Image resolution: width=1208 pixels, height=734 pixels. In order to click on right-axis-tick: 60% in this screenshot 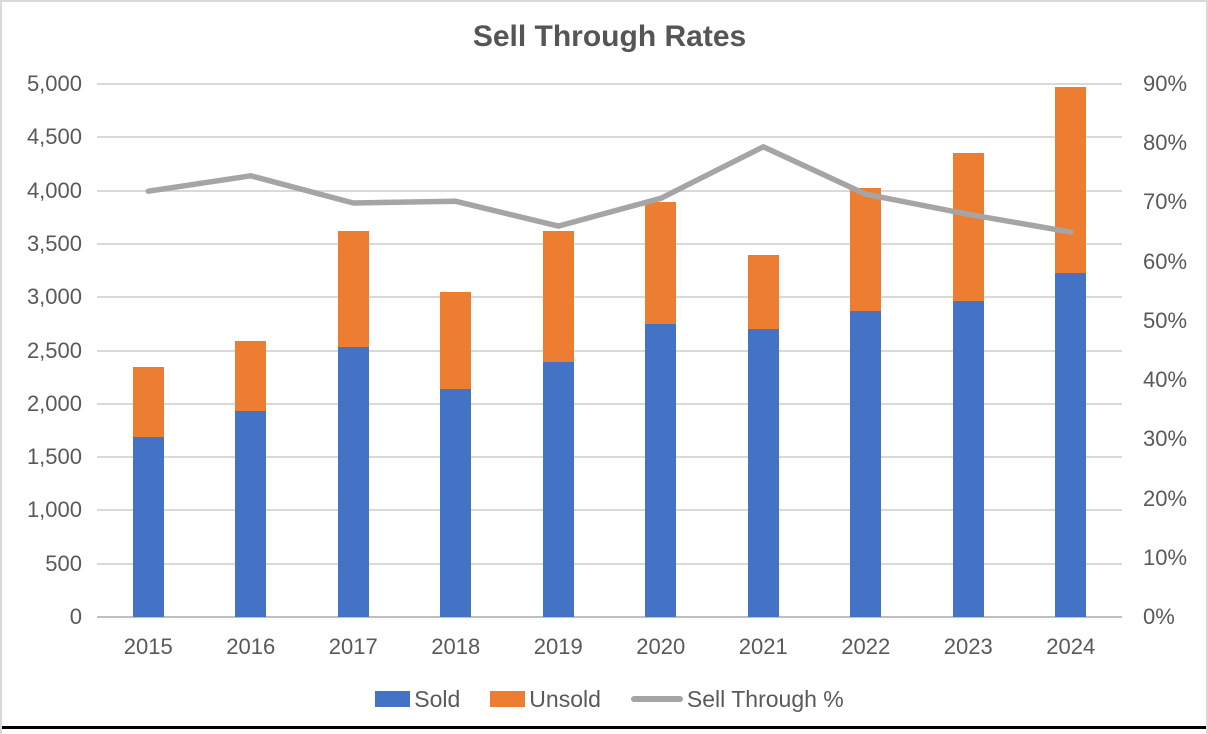, I will do `click(1165, 261)`.